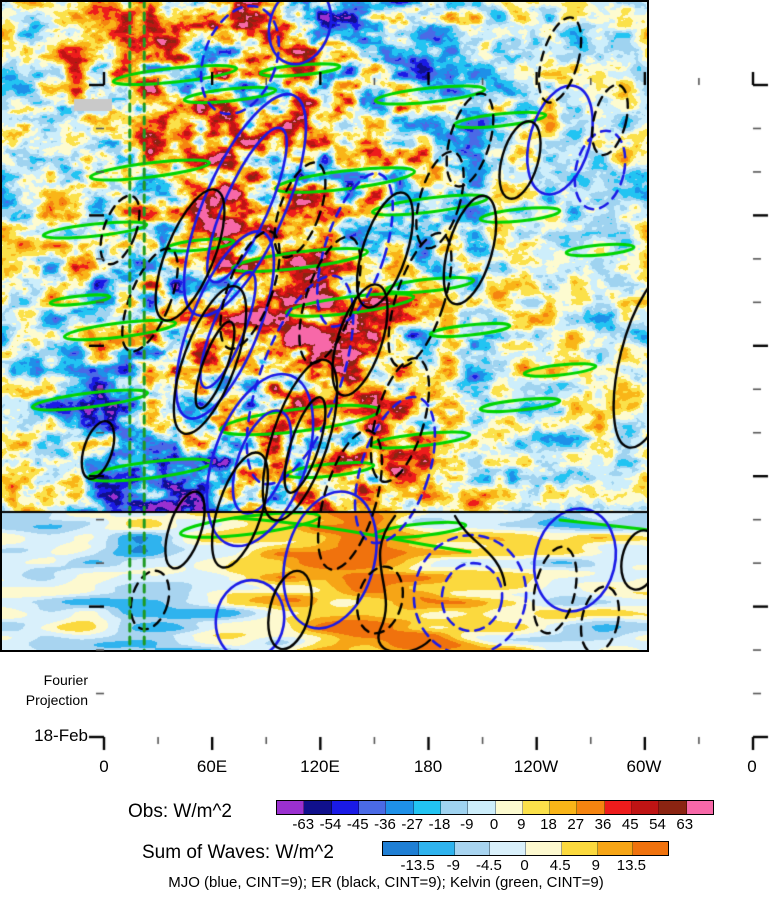  Describe the element at coordinates (386, 770) in the screenshot. I see `x-axis-labels: 0 60E 120E 180 120W 60W 0` at that location.